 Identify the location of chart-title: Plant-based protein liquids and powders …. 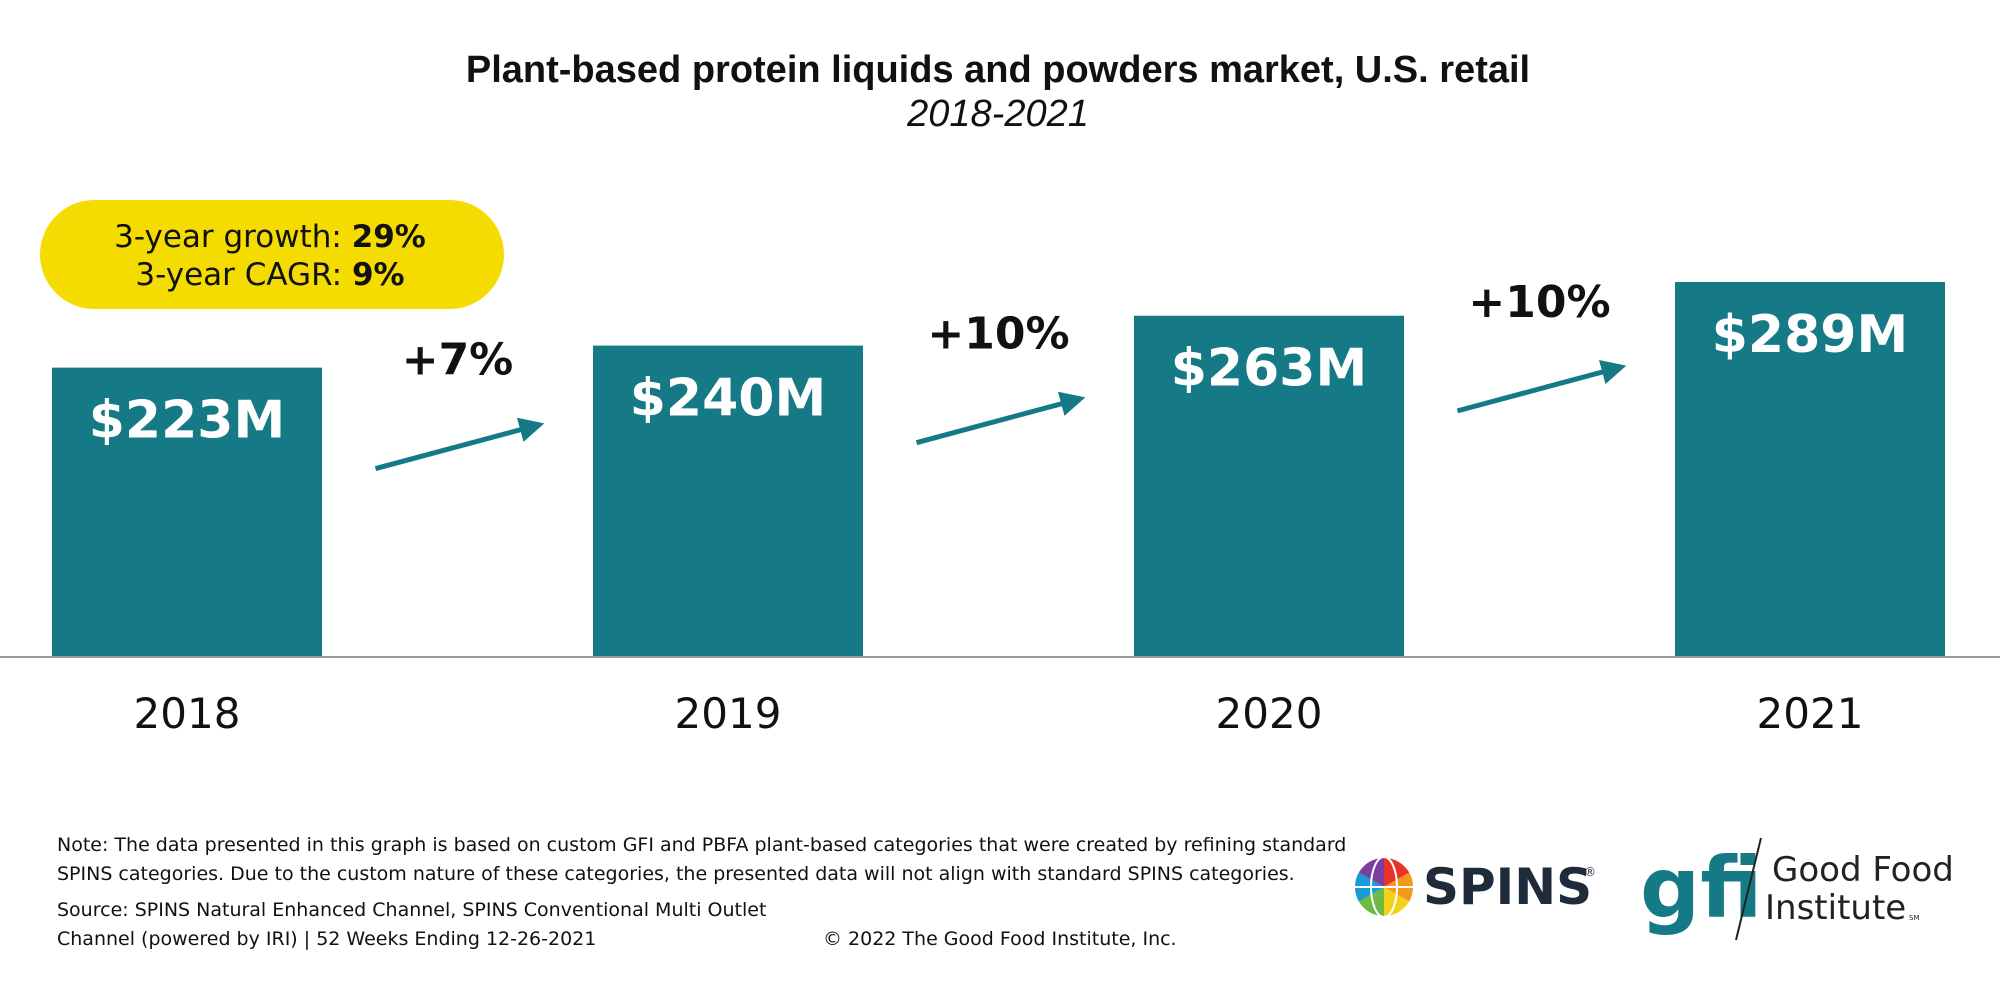
(998, 70).